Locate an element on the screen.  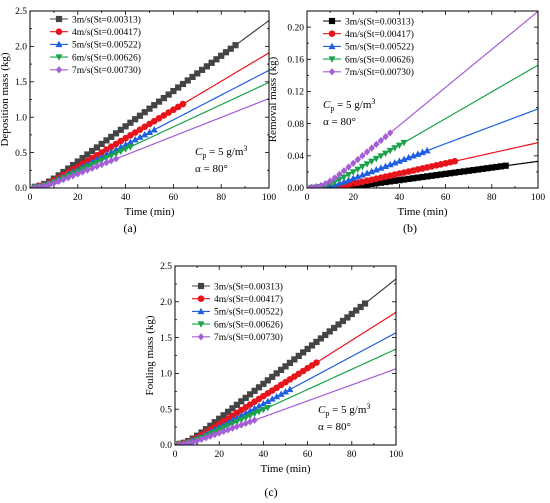
y-tick-label: 0.5 is located at coordinates (21, 154).